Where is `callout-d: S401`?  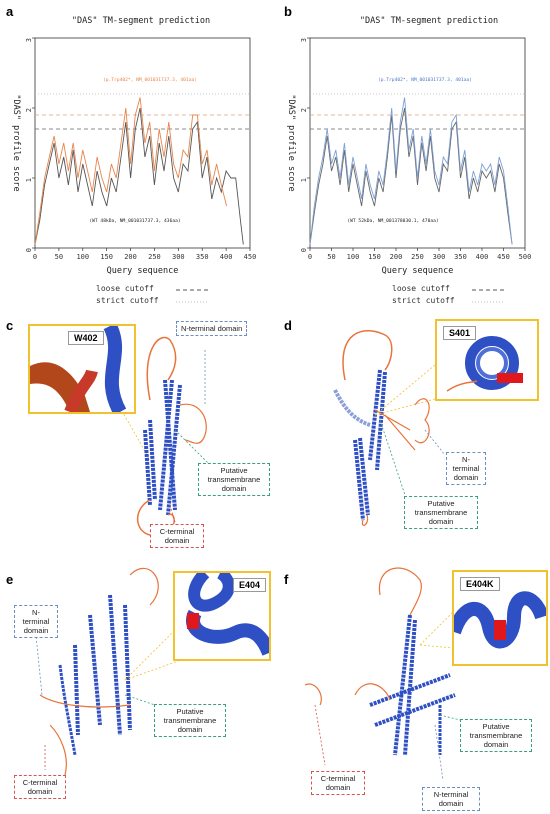
callout-d: S401 is located at coordinates (487, 360).